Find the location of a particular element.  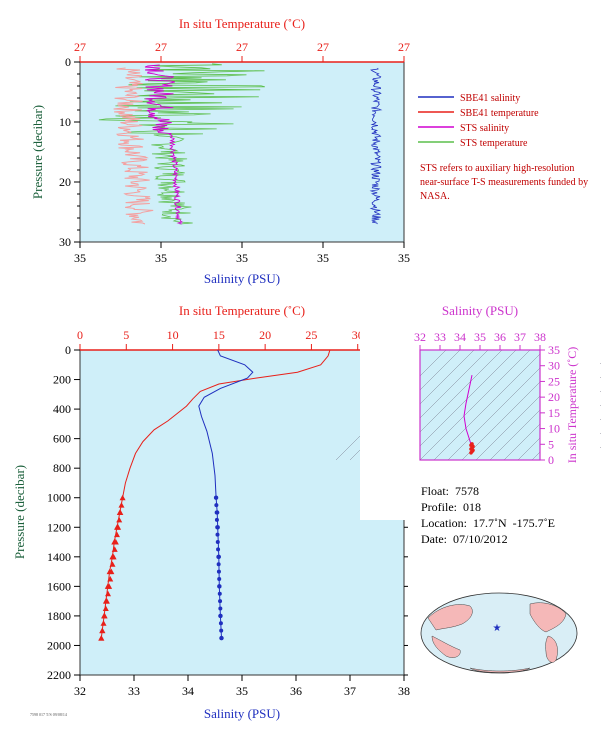

main-chart-top-tick-label: 0 is located at coordinates (80, 335).